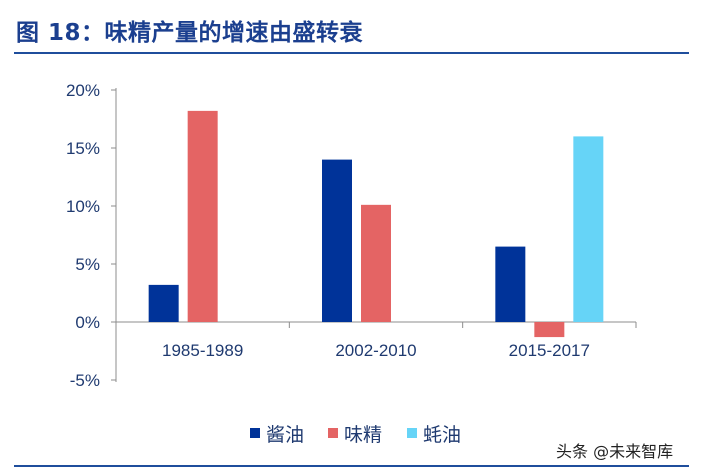  Describe the element at coordinates (375, 350) in the screenshot. I see `x-tick-label: 2002-2010` at that location.